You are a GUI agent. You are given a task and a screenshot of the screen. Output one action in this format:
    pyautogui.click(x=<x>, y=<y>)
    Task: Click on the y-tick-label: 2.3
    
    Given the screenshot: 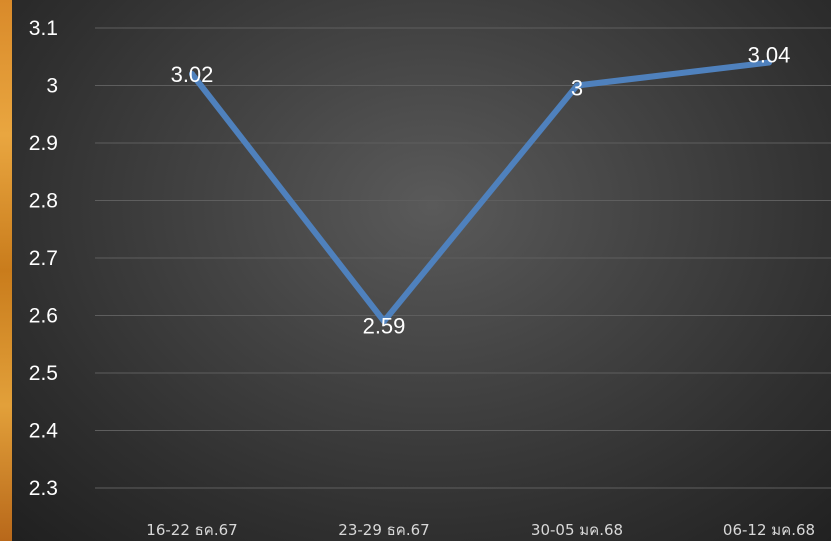 What is the action you would take?
    pyautogui.click(x=43, y=488)
    